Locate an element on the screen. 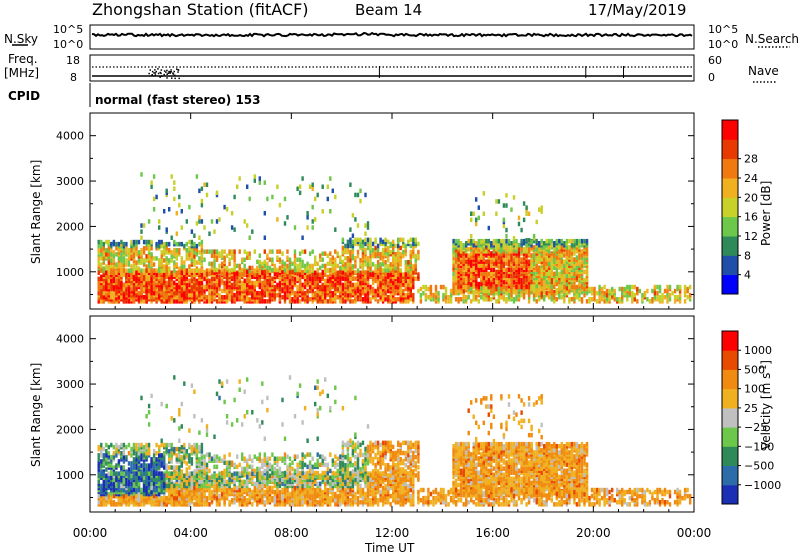 The width and height of the screenshot is (800, 554). noise-panel: N.Sky 10^5 10^0 10^5 10^0 N.Search is located at coordinates (401, 37).